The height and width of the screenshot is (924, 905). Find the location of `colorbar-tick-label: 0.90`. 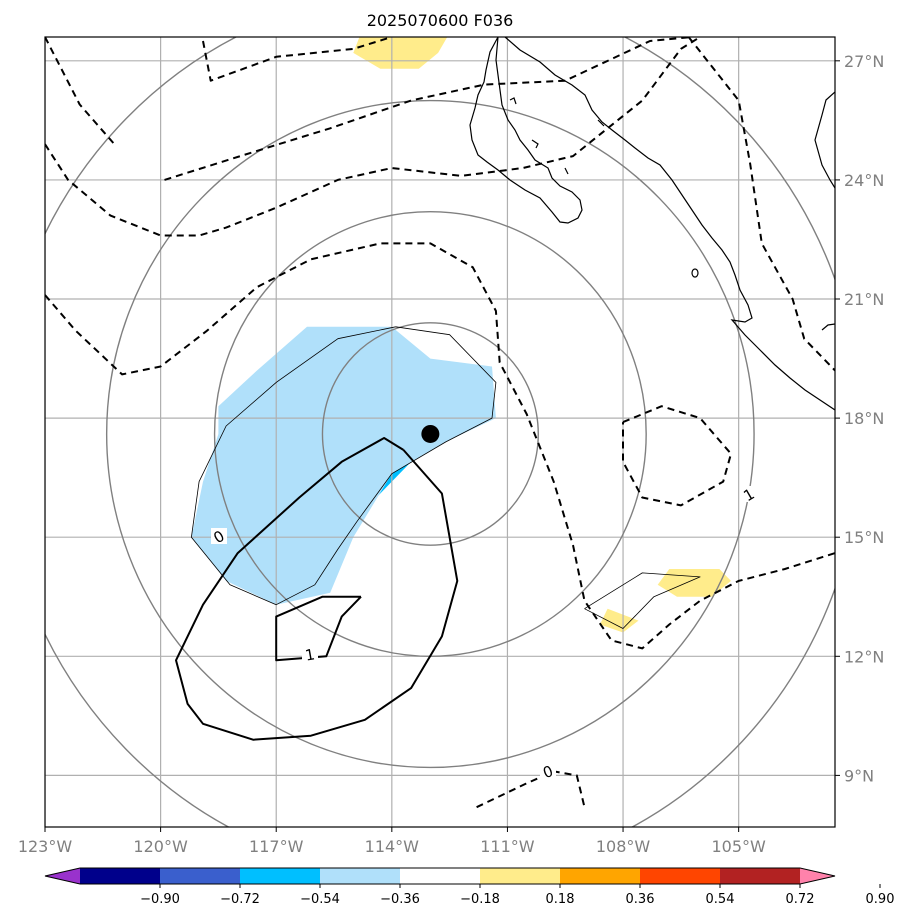

colorbar-tick-label: 0.90 is located at coordinates (880, 899).